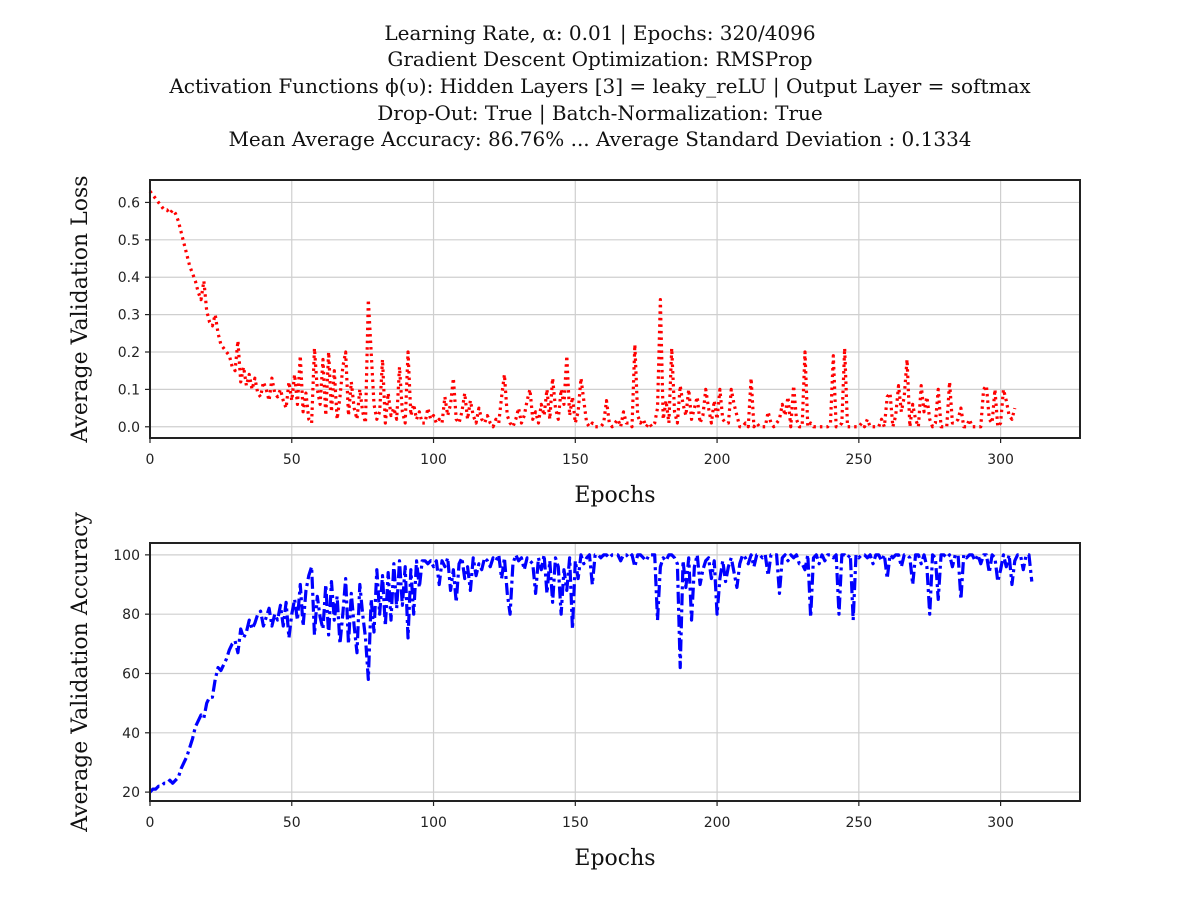  What do you see at coordinates (433, 823) in the screenshot?
I see `accuracy-x-tick-label: 100` at bounding box center [433, 823].